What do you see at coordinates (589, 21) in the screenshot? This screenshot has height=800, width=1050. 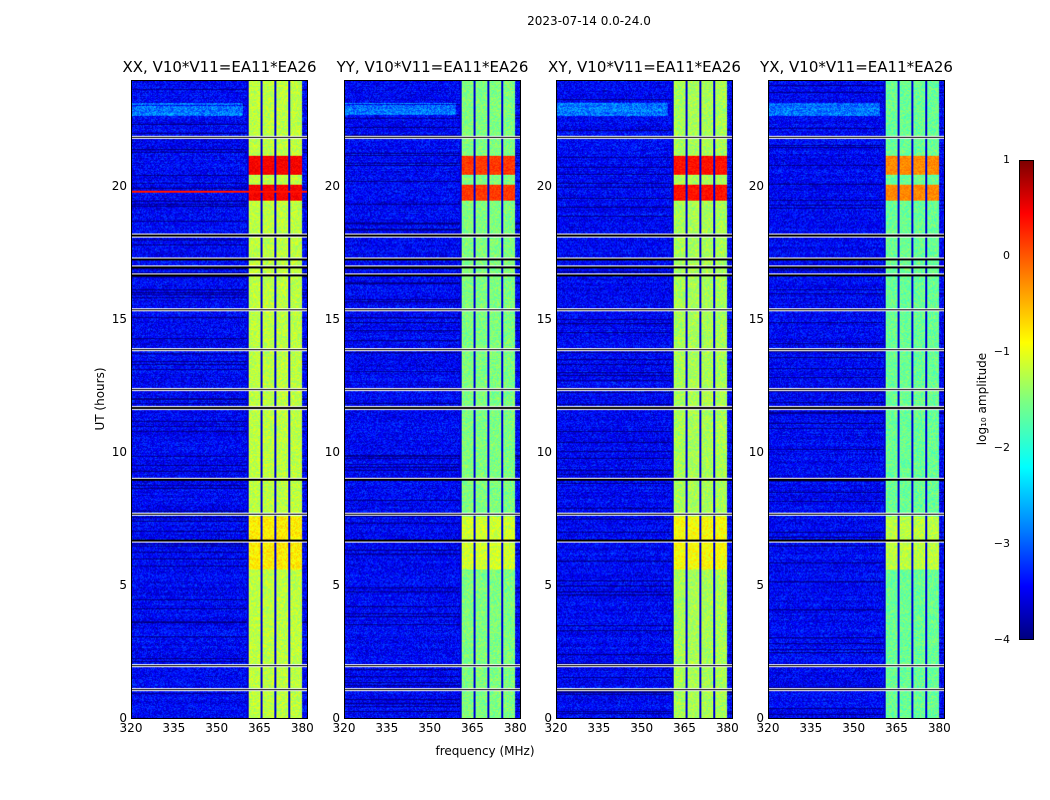 I see `figure-suptitle: 2023-07-14 0.0-24.0` at bounding box center [589, 21].